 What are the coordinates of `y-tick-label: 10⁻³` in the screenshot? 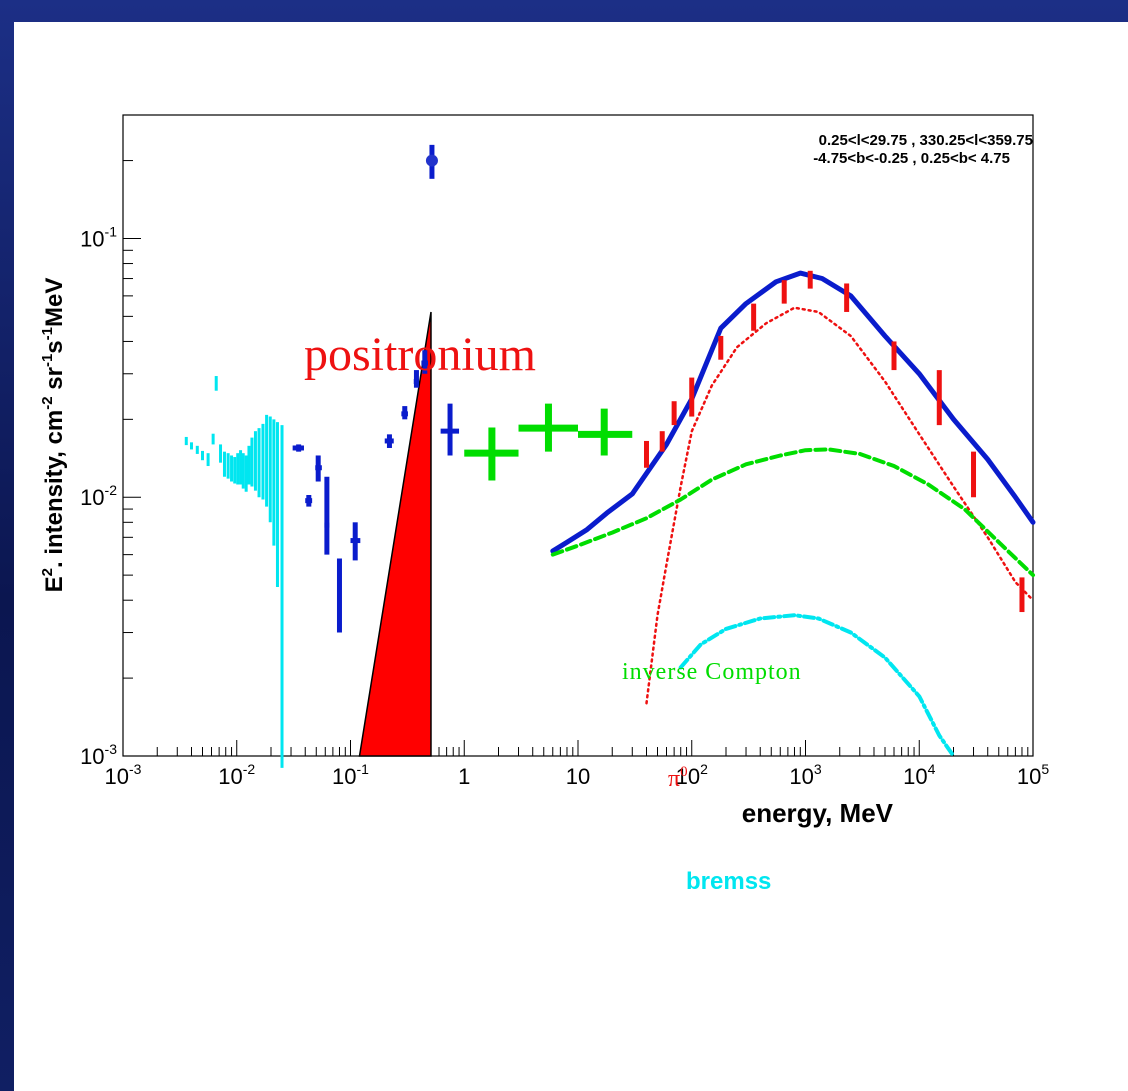 It's located at (98, 755).